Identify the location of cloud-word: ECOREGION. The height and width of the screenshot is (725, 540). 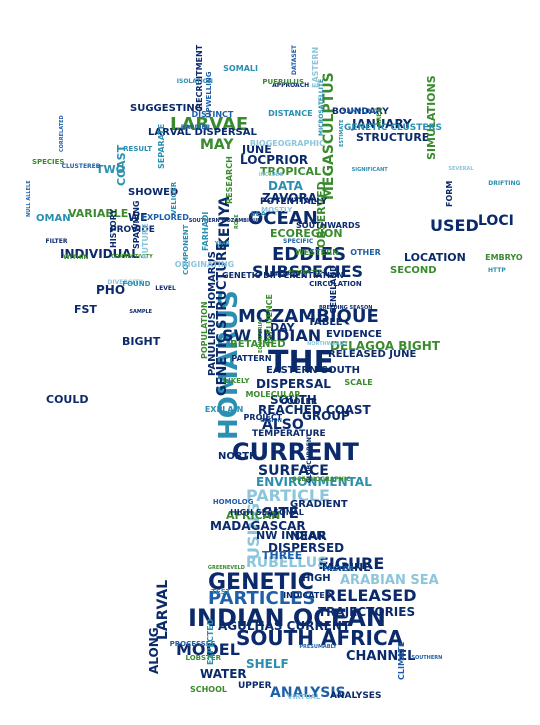
(306, 233).